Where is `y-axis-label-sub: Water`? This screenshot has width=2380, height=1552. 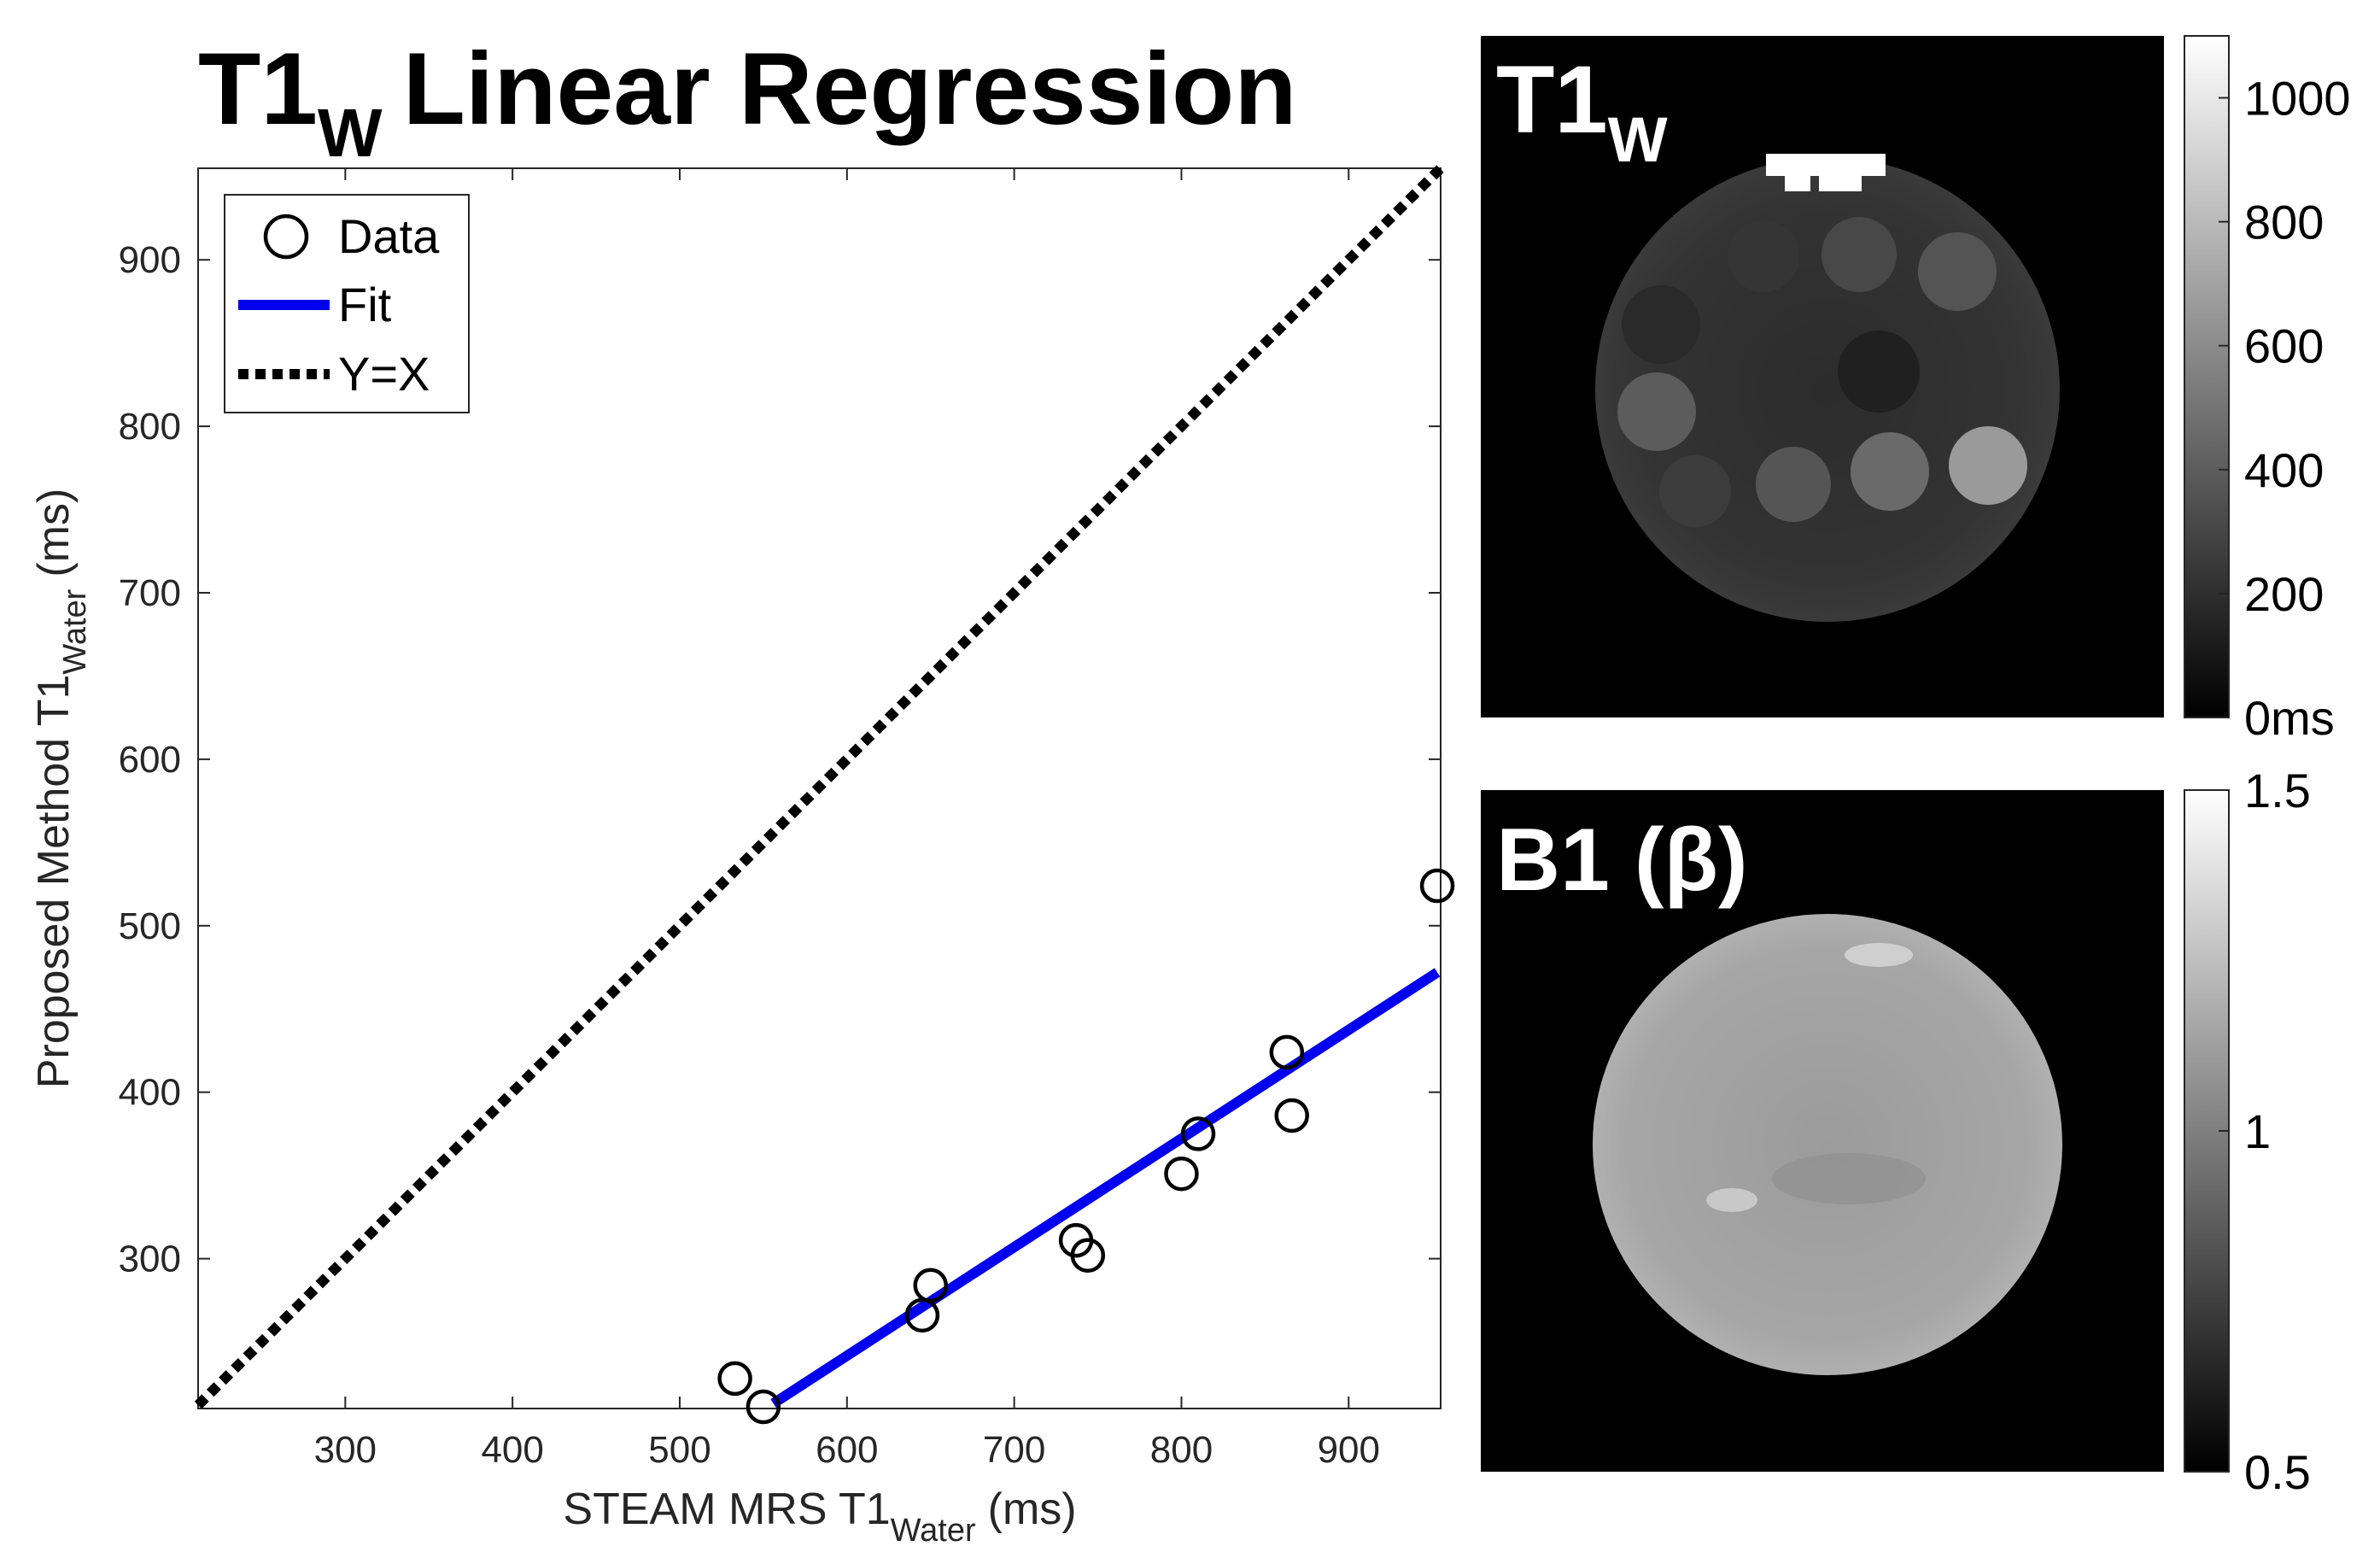 y-axis-label-sub: Water is located at coordinates (75, 632).